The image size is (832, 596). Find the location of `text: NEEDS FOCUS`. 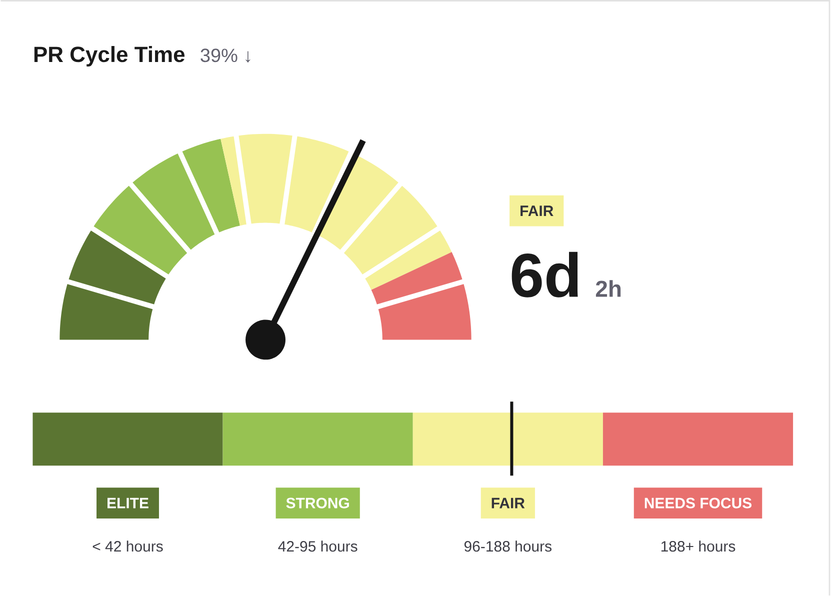

text: NEEDS FOCUS is located at coordinates (698, 503).